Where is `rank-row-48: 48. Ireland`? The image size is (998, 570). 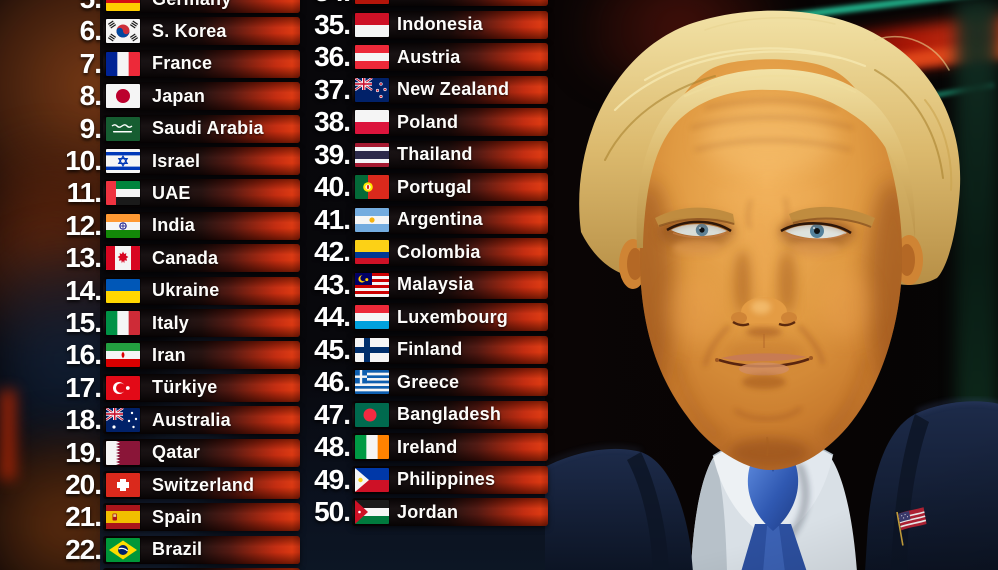
rank-row-48: 48. Ireland is located at coordinates (499, 446).